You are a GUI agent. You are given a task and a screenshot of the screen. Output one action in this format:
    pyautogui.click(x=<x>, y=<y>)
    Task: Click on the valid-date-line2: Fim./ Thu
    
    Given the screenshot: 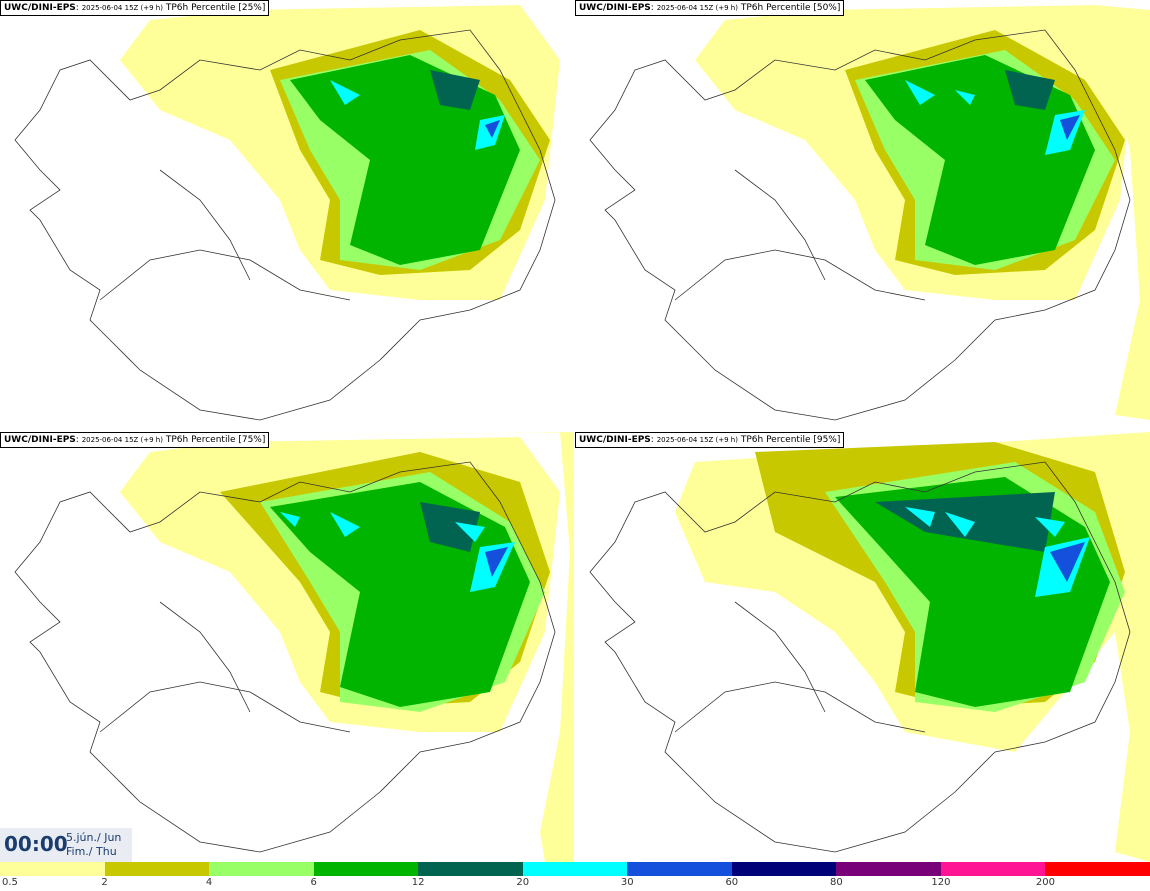 What is the action you would take?
    pyautogui.click(x=91, y=851)
    